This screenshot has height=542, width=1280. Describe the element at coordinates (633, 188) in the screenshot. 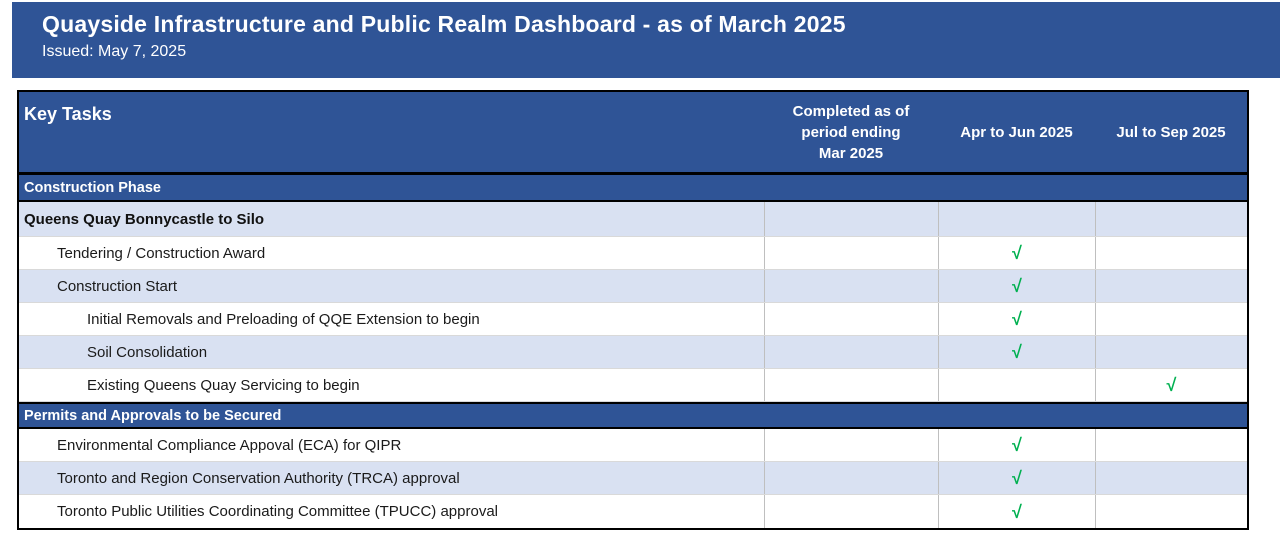

I see `section-row-construction-phase: Construction Phase` at that location.